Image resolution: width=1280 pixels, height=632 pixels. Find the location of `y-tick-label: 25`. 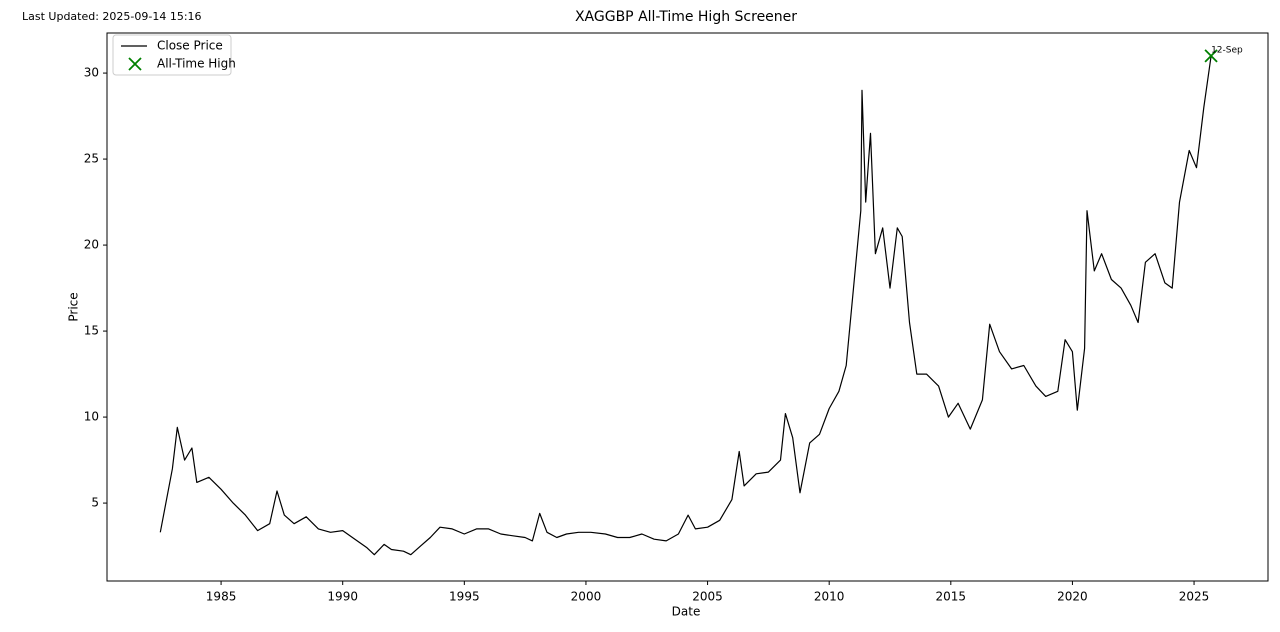

y-tick-label: 25 is located at coordinates (91, 159).